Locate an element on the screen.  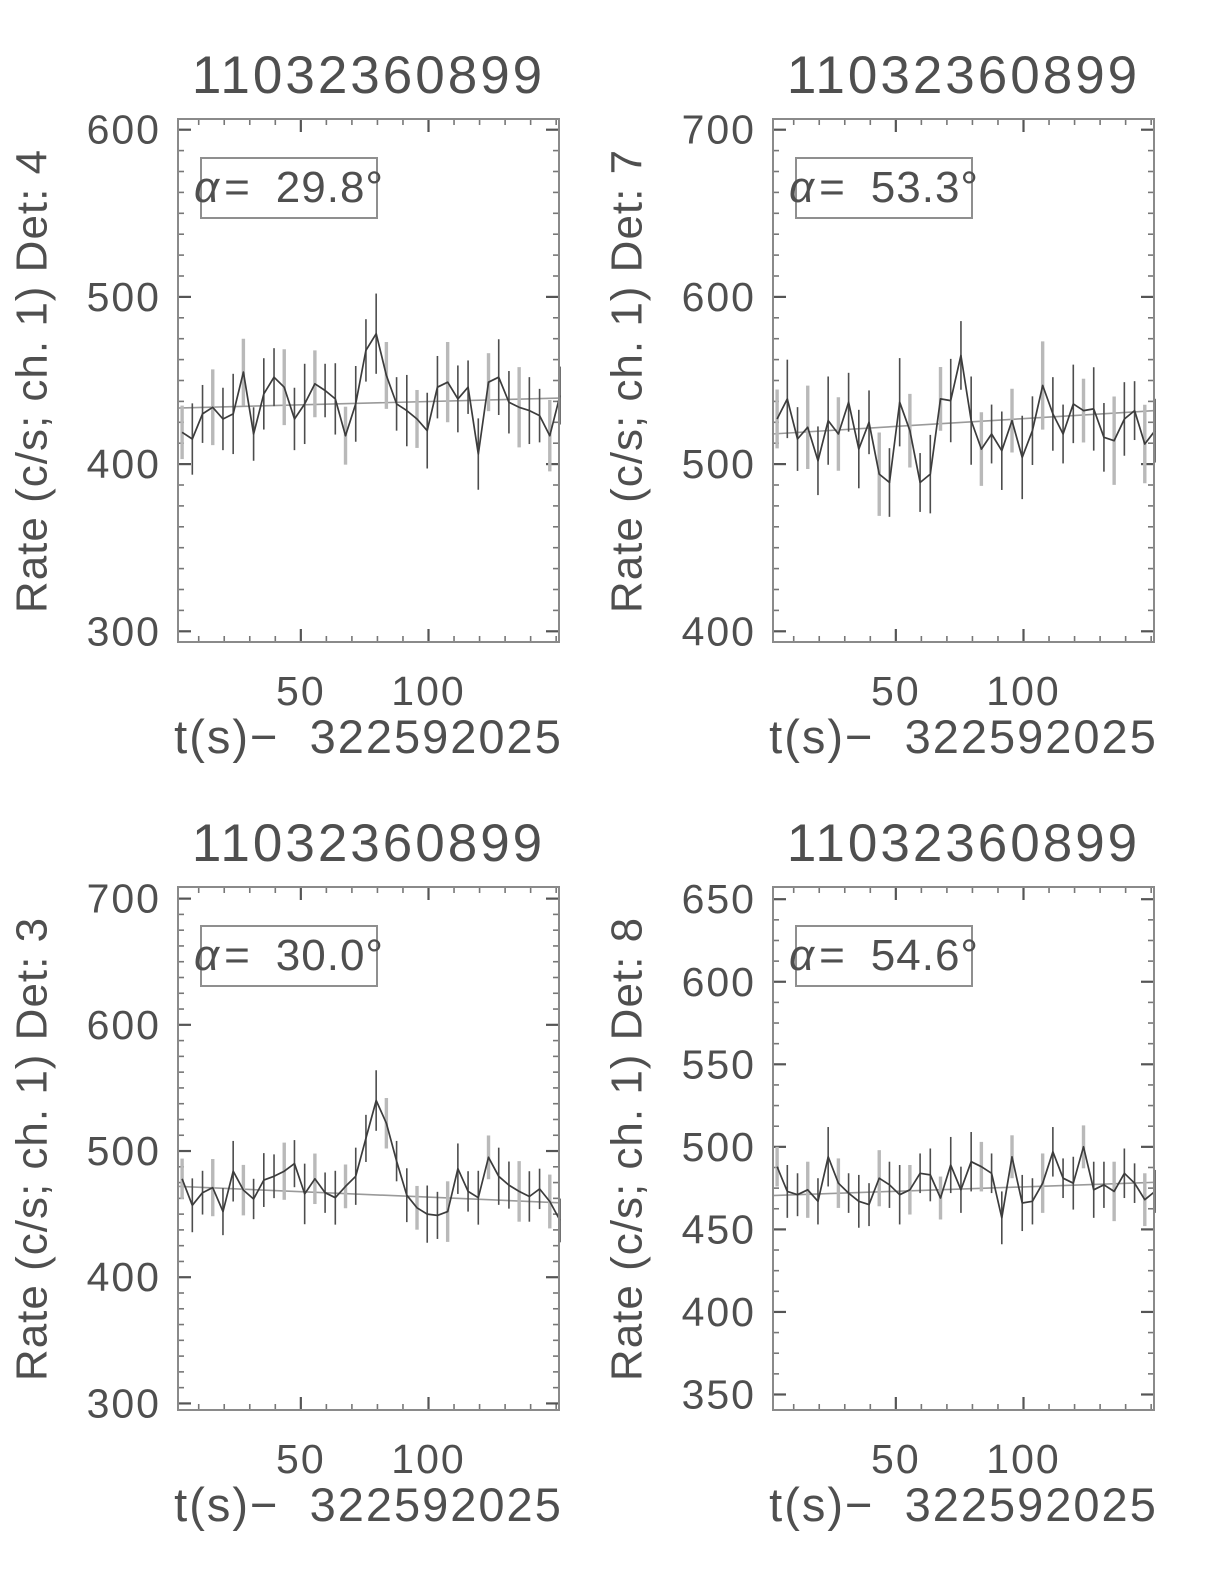
svg-text: 550 is located at coordinates (719, 1064).